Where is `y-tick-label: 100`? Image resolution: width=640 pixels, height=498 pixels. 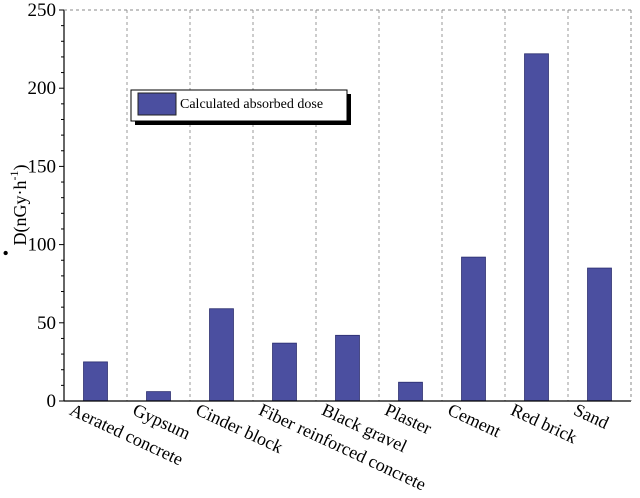
y-tick-label: 100 is located at coordinates (42, 245).